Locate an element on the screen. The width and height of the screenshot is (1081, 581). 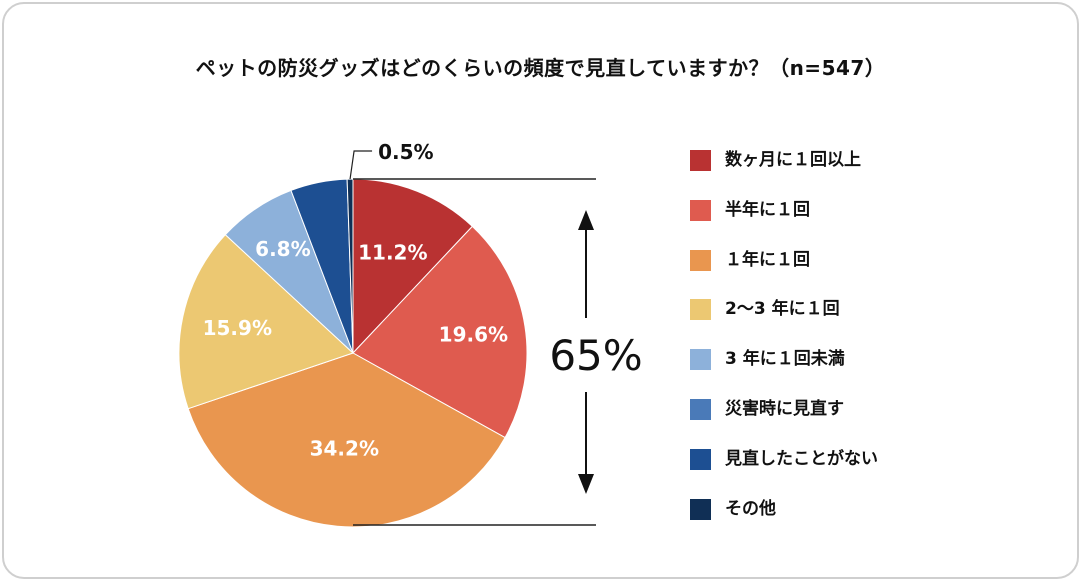
slice-value-label: 15.9% is located at coordinates (237, 328).